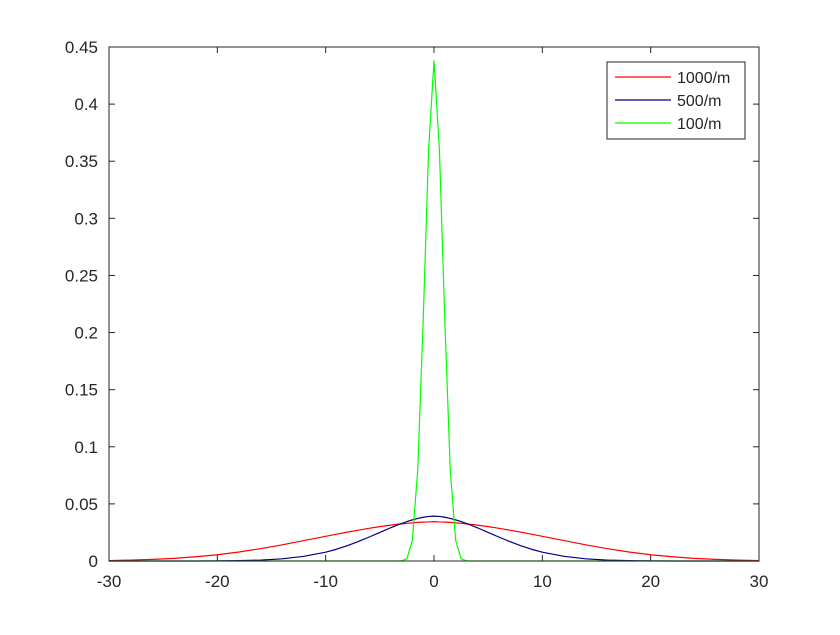 This screenshot has width=840, height=635. Describe the element at coordinates (81, 390) in the screenshot. I see `y-tick-label: 0.15` at that location.